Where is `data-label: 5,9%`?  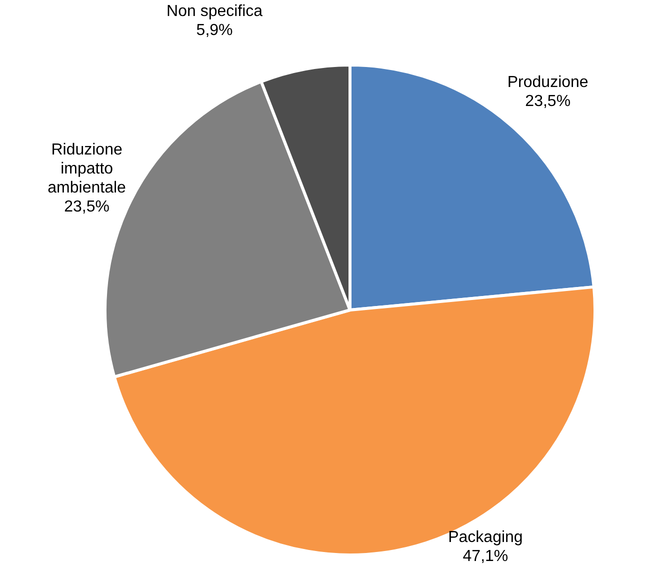 data-label: 5,9% is located at coordinates (214, 31).